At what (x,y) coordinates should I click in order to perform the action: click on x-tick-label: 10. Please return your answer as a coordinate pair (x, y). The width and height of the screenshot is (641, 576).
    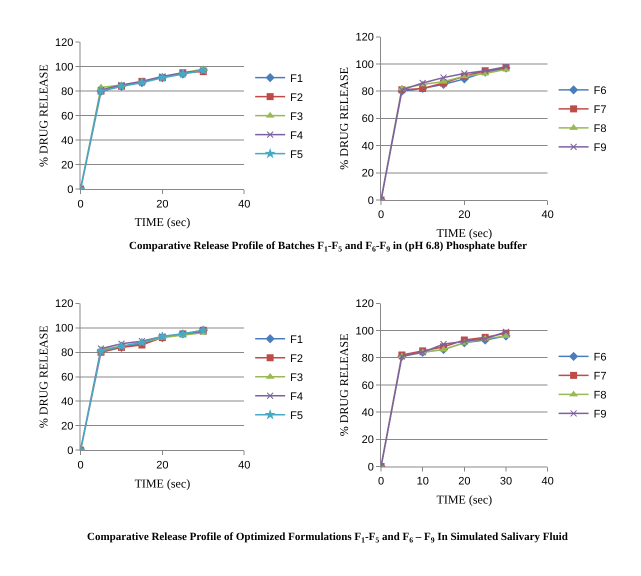
    Looking at the image, I should click on (422, 482).